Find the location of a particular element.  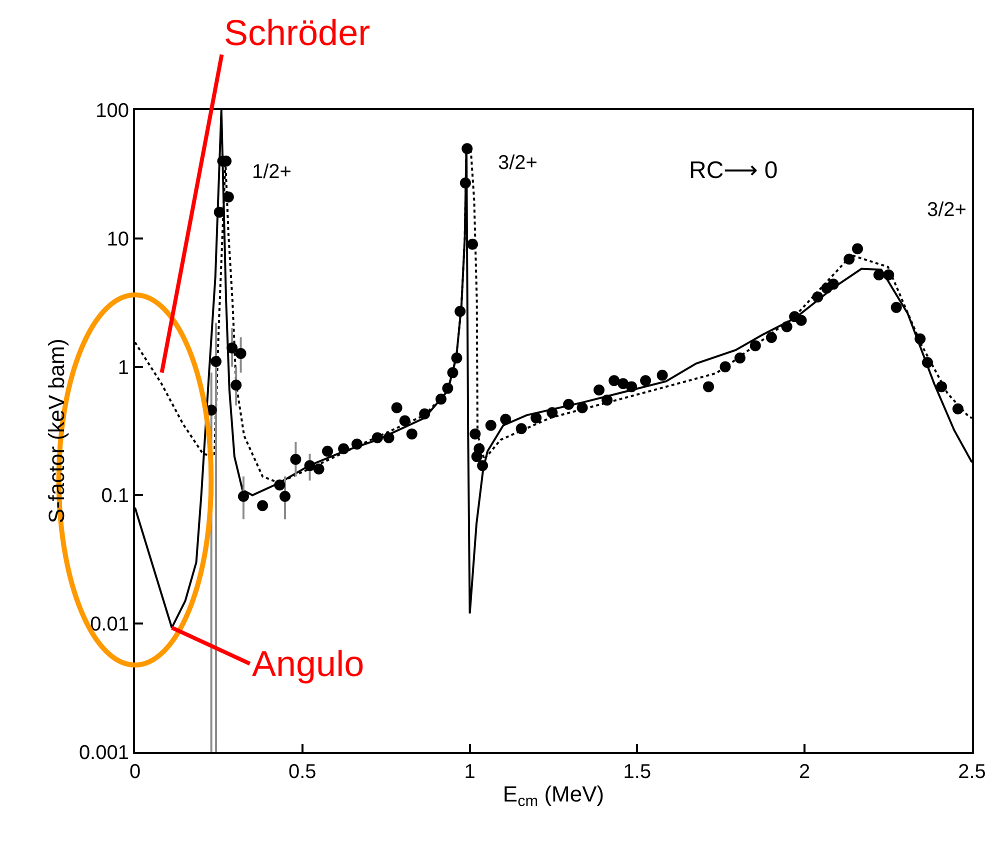

y-tick-label: 1 is located at coordinates (123, 367).